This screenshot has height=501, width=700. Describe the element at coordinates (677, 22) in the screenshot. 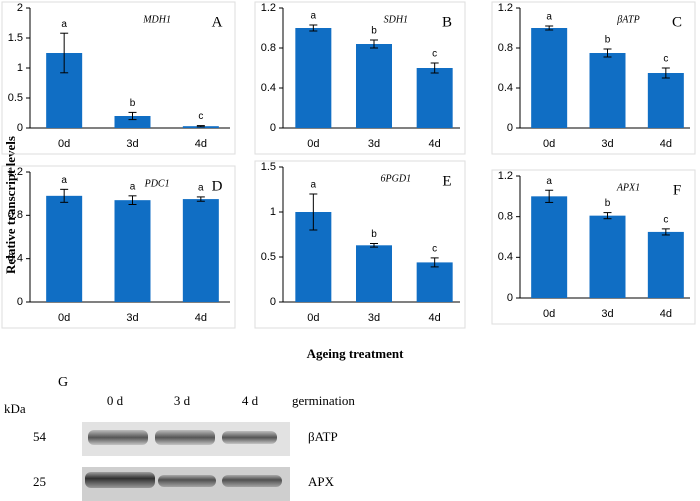

I see `panel-label: C` at that location.